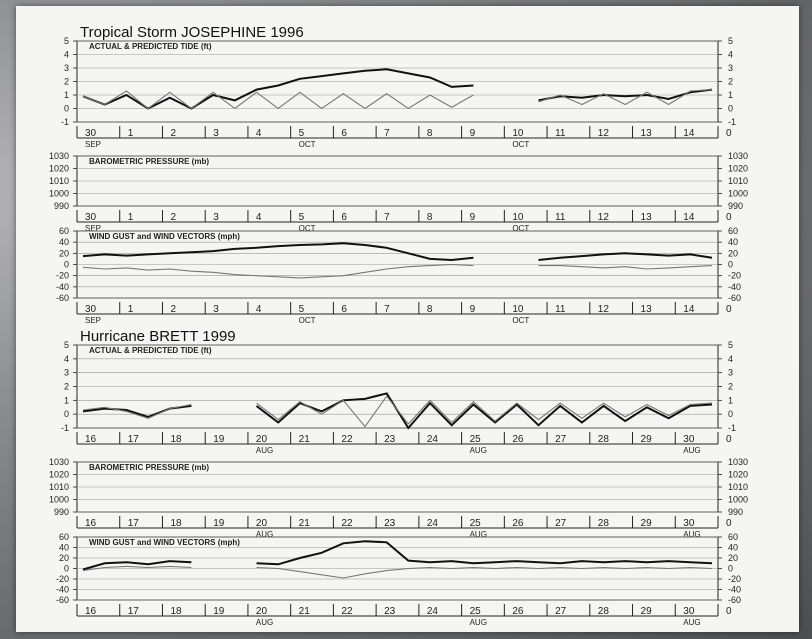 This screenshot has width=812, height=639. What do you see at coordinates (730, 55) in the screenshot?
I see `y-tick-label-right: 4` at bounding box center [730, 55].